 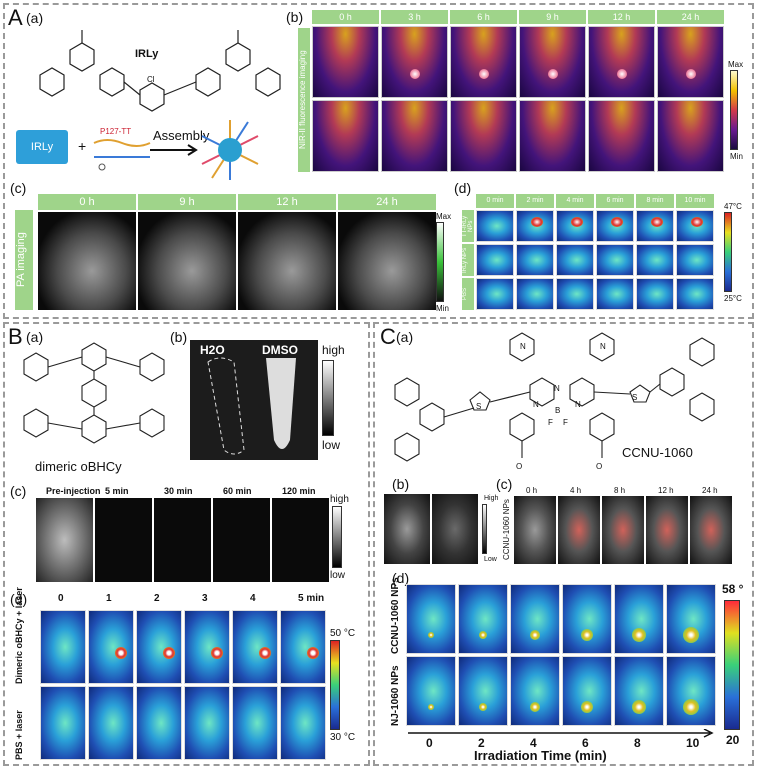 What do you see at coordinates (575, 201) in the screenshot?
I see `ad-time-header: 4 min` at bounding box center [575, 201].